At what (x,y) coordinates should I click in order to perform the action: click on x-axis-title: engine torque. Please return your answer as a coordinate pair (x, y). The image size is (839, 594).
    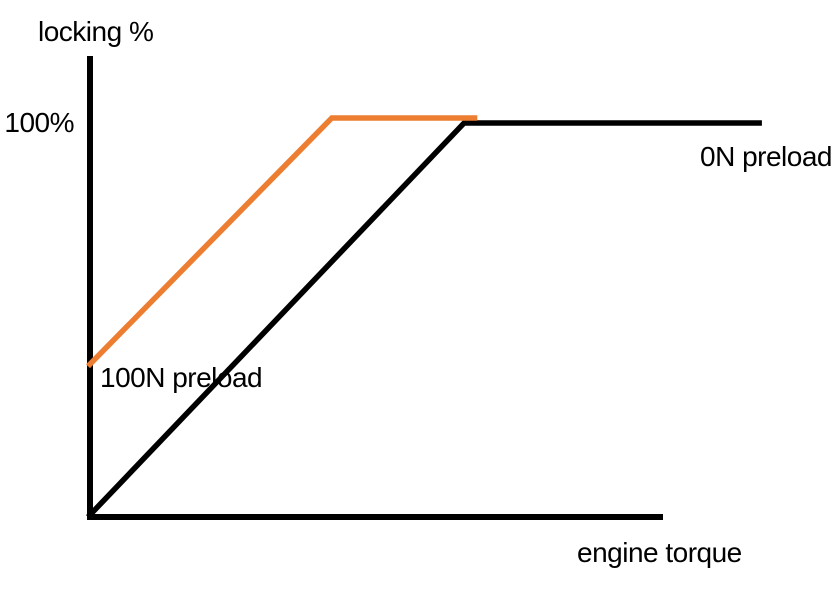
    Looking at the image, I should click on (659, 552).